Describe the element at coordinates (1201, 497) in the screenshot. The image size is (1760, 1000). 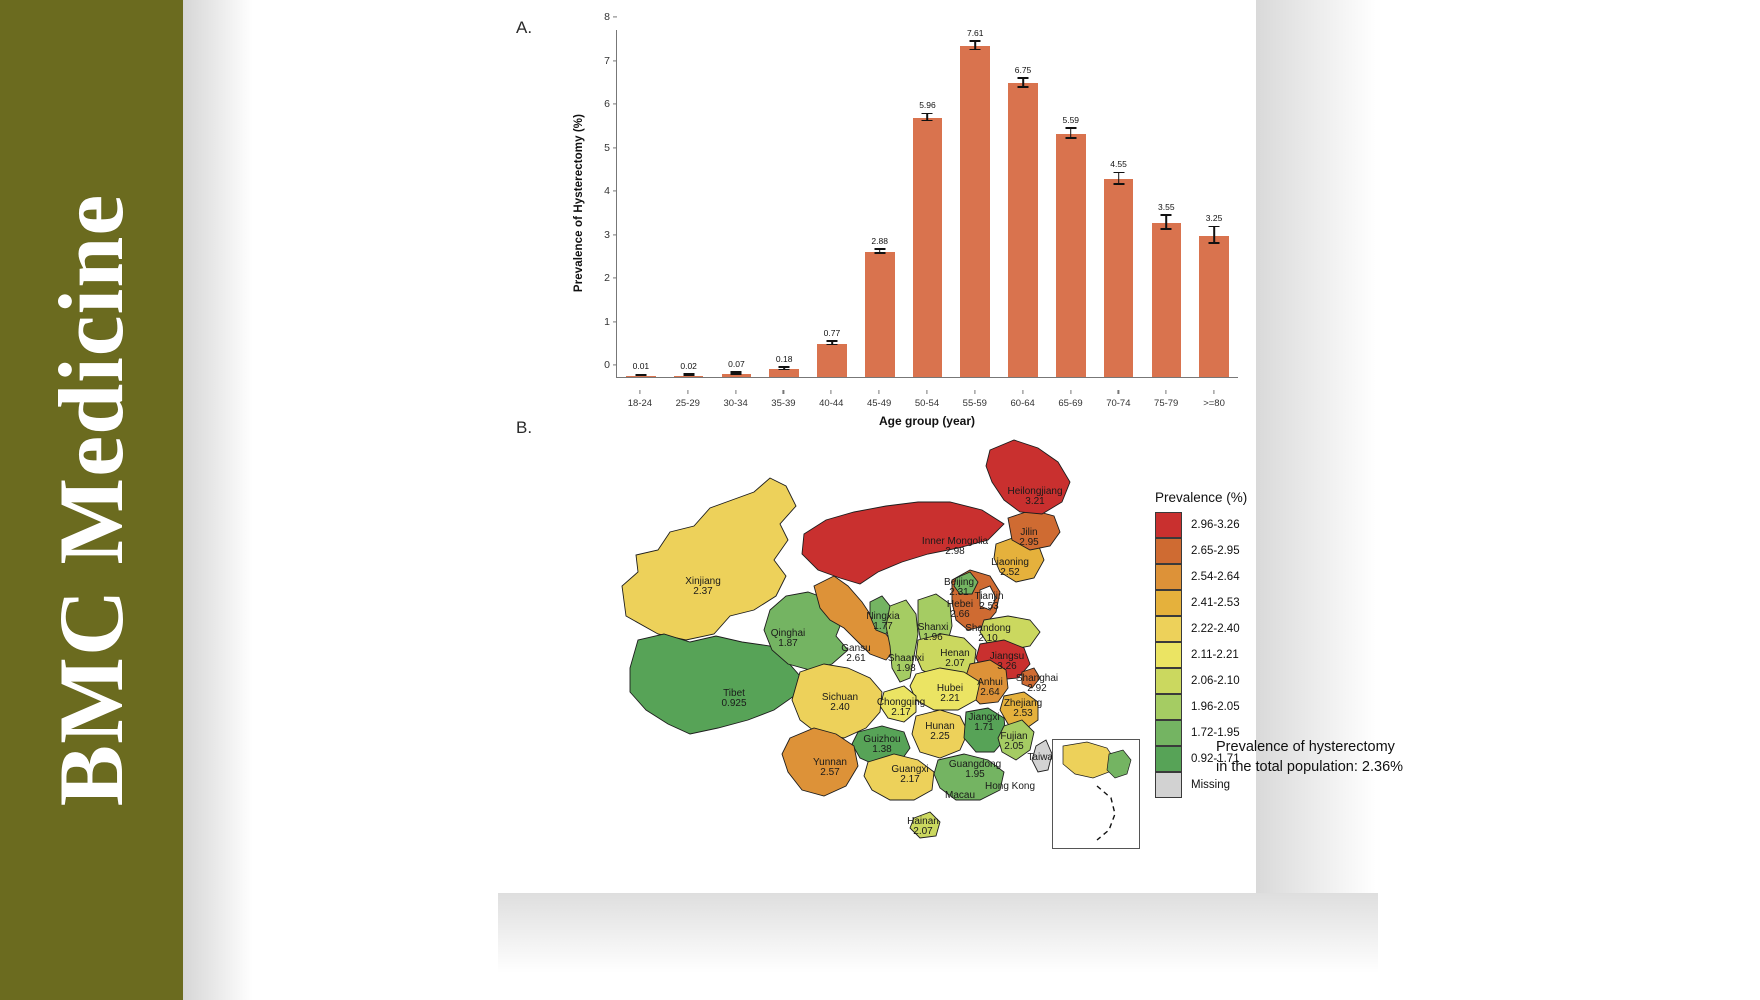
I see `legend-title: Prevalence (%)` at that location.